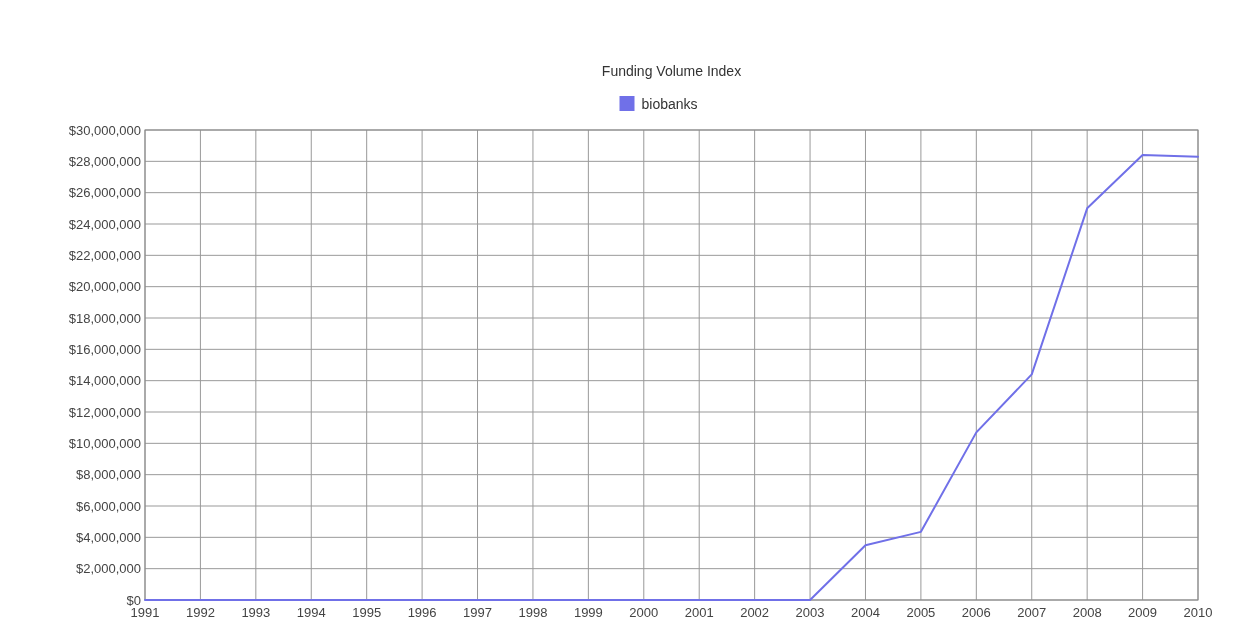 This screenshot has height=641, width=1244. Describe the element at coordinates (104, 287) in the screenshot. I see `y-tick-label: $20,000,000` at that location.